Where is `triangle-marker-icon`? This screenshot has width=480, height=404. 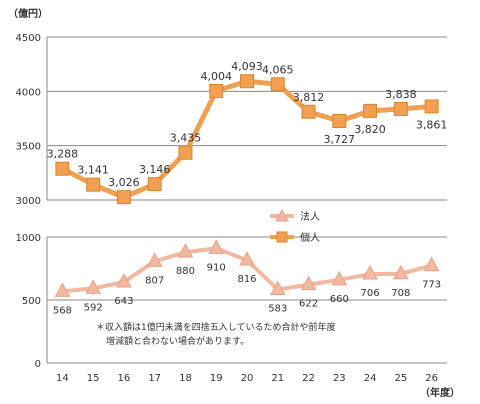 triangle-marker-icon is located at coordinates (282, 215).